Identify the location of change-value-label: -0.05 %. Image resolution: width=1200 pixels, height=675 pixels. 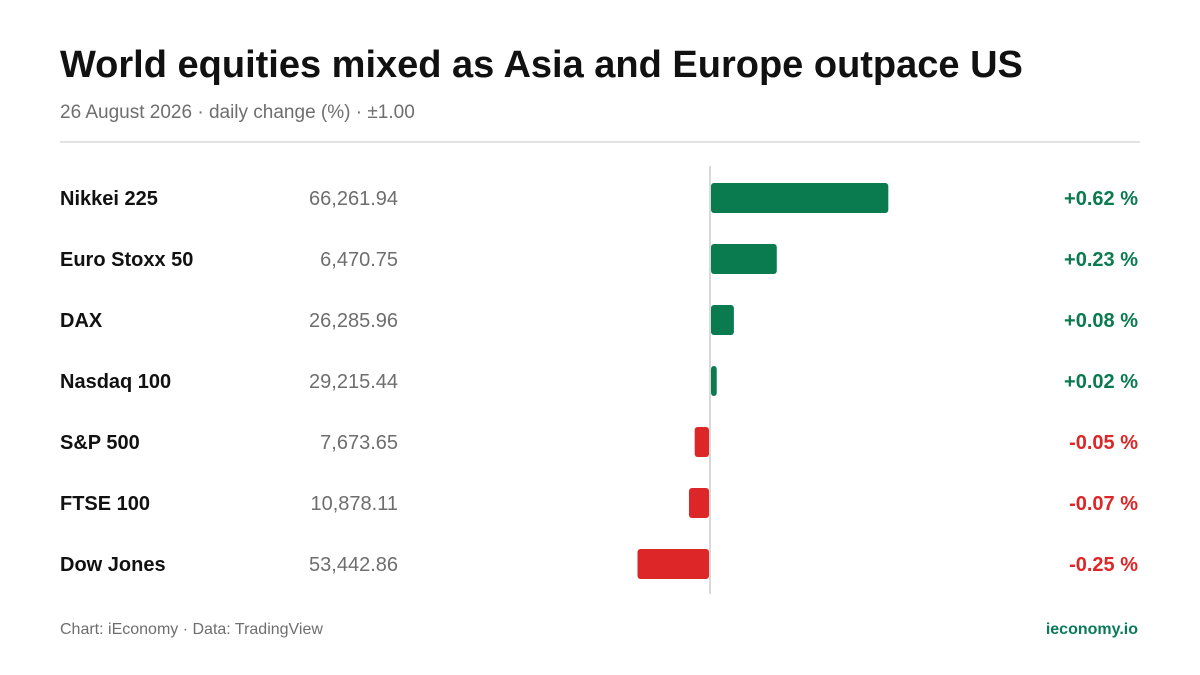
(1103, 443).